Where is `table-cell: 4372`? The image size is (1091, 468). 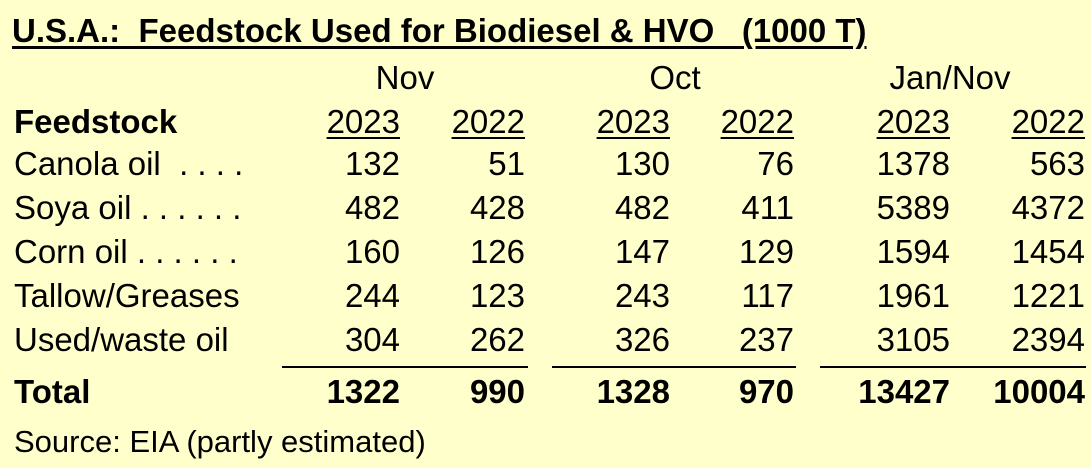
table-cell: 4372 is located at coordinates (1048, 207).